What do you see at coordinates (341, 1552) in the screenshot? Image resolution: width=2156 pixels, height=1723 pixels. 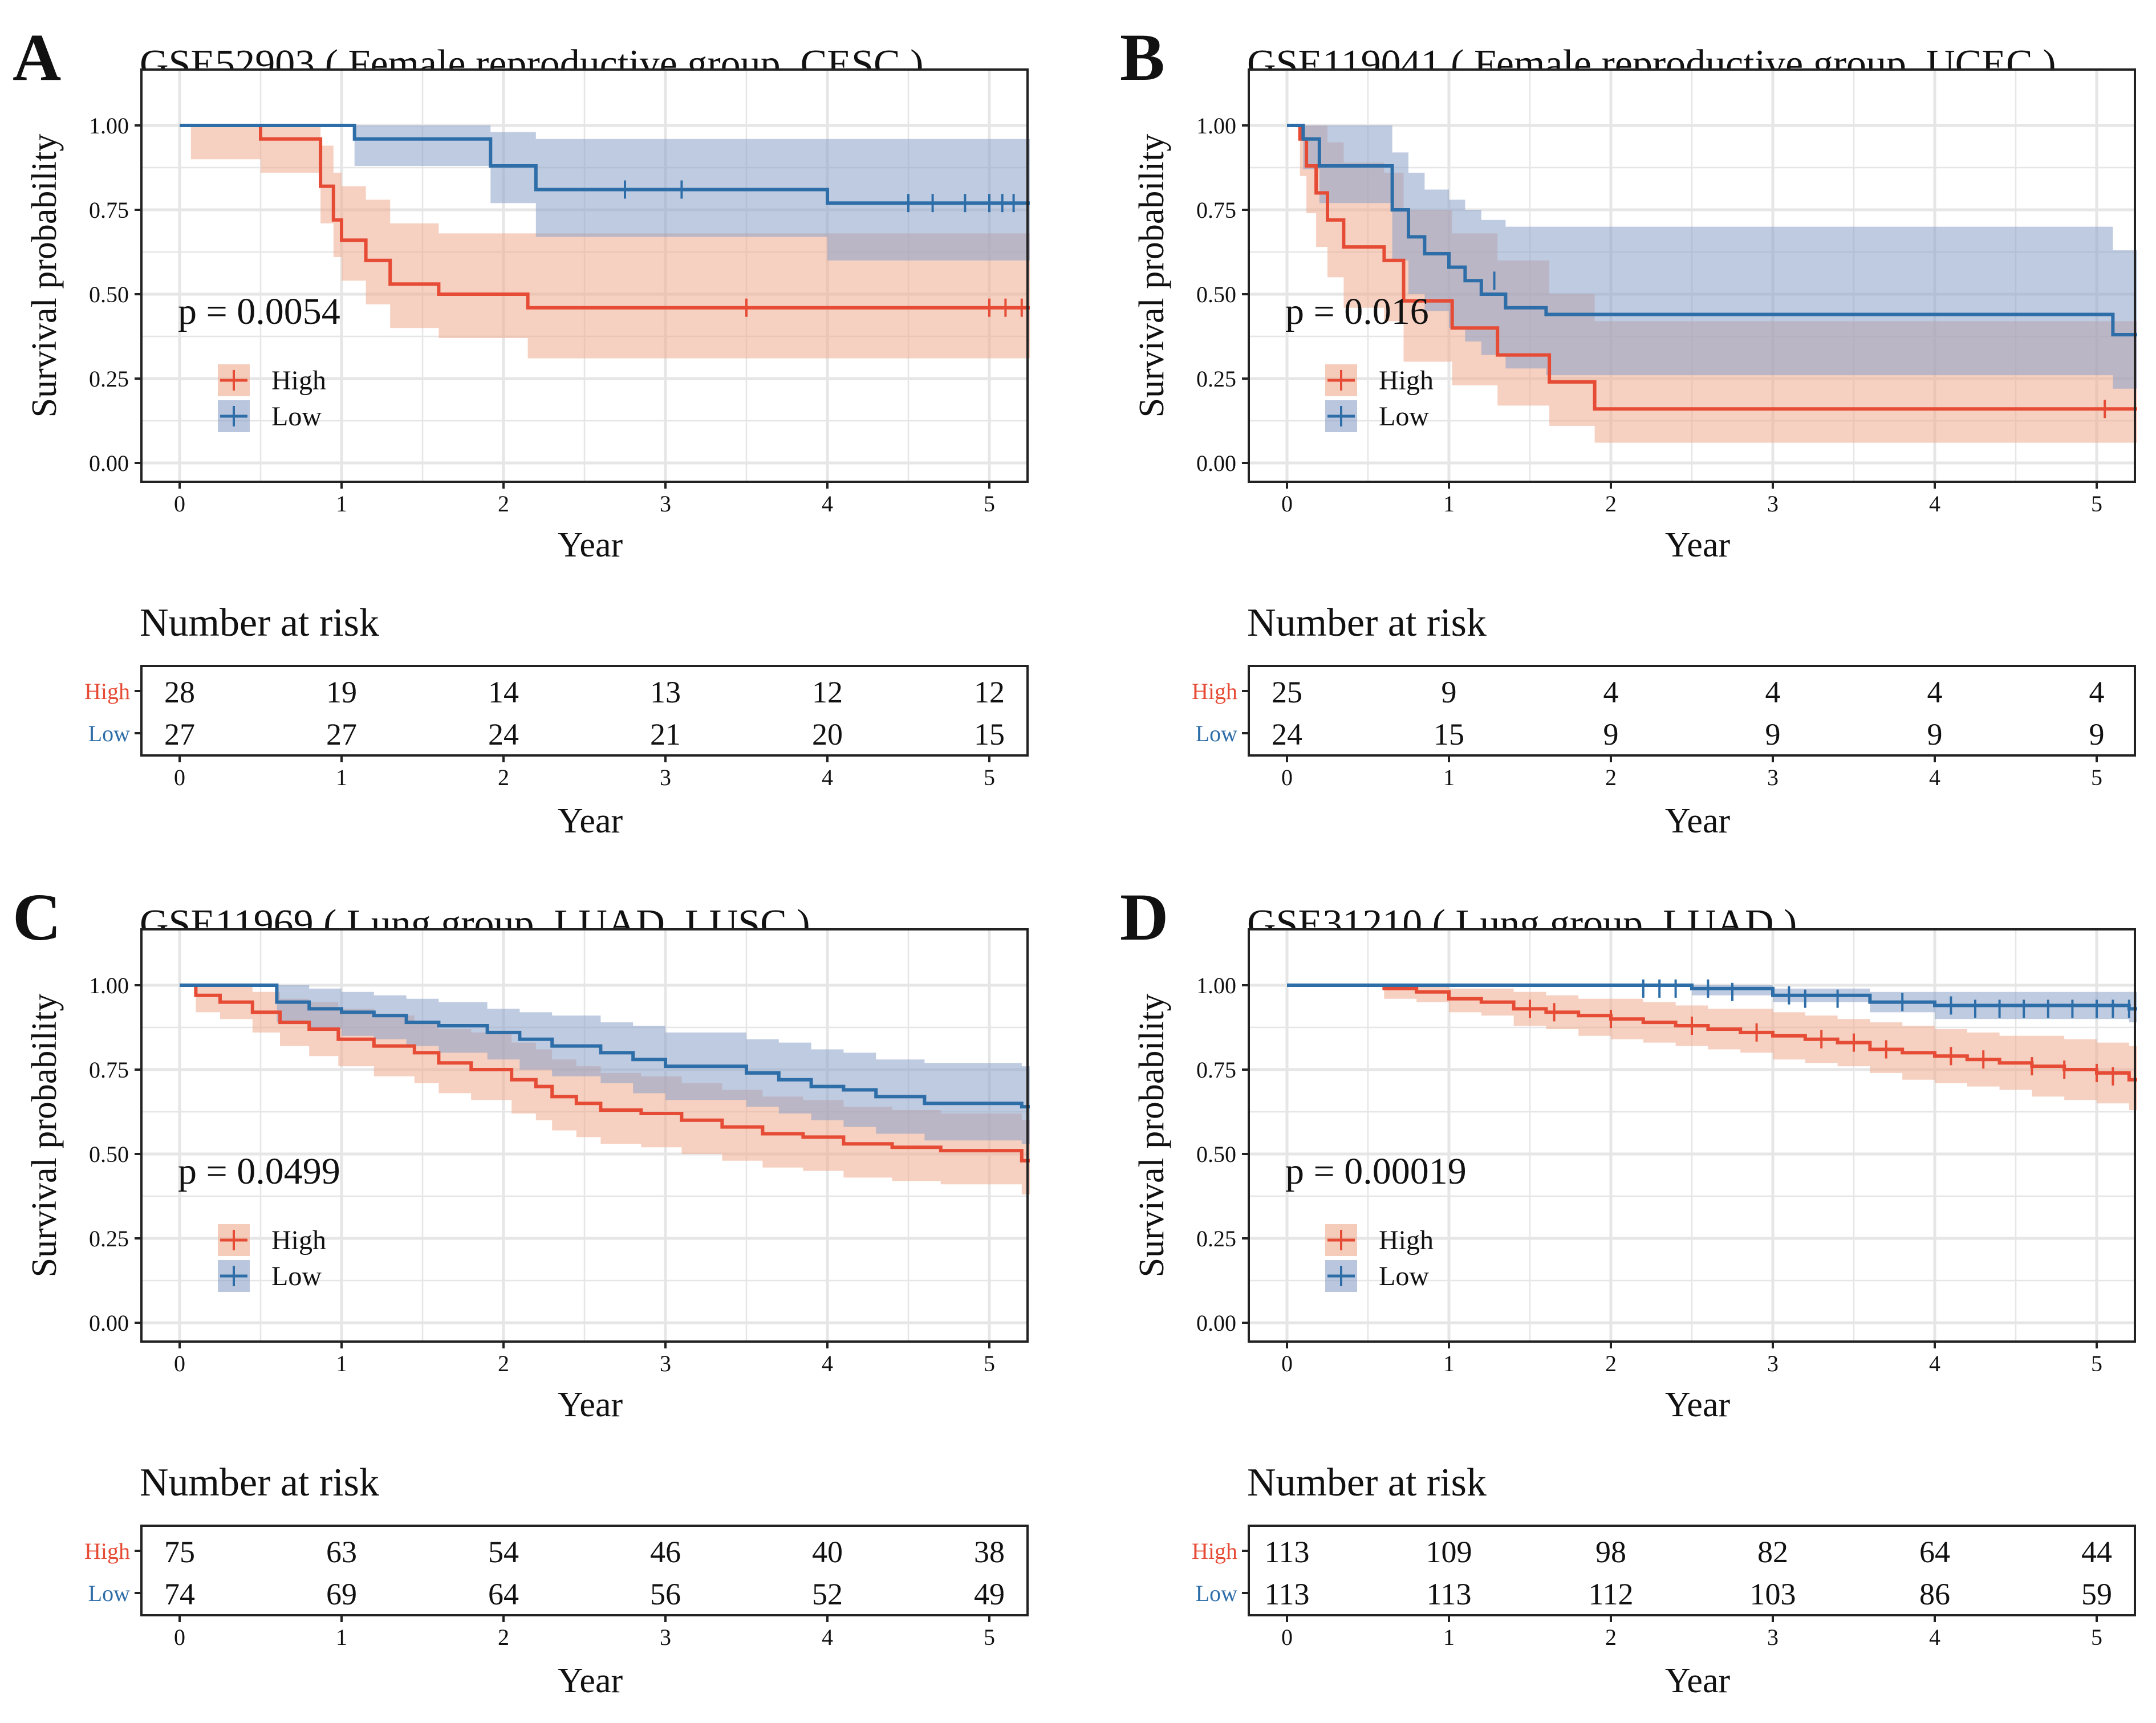 I see `risk-count-high: 63` at bounding box center [341, 1552].